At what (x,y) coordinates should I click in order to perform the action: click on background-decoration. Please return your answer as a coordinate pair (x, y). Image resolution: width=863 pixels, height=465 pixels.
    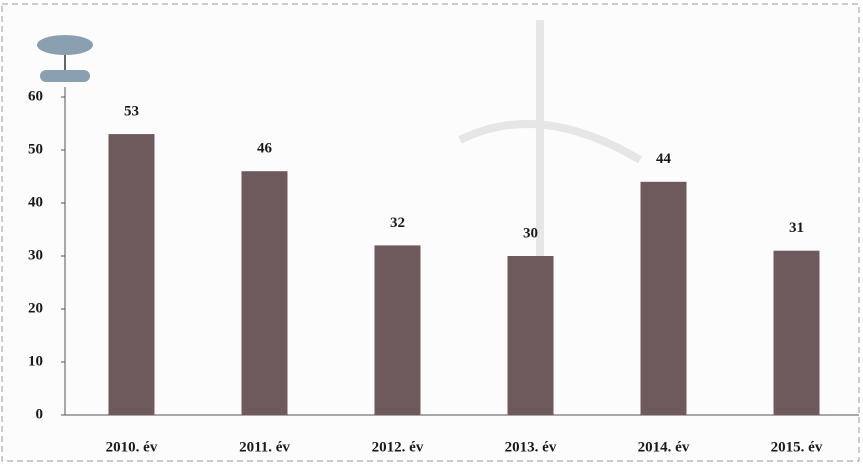
    Looking at the image, I should click on (550, 160).